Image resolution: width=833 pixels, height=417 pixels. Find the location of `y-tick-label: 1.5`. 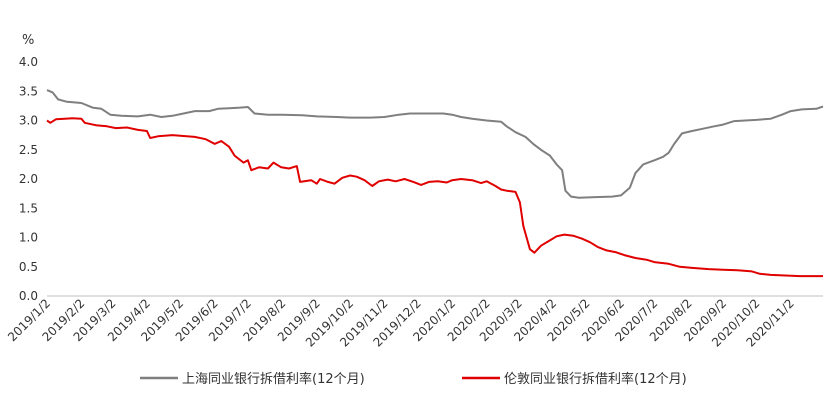

y-tick-label: 1.5 is located at coordinates (28, 208).